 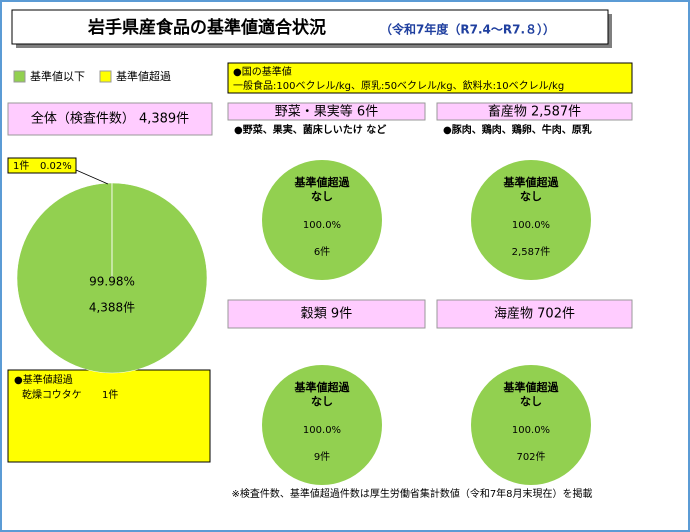 I want to click on count-label: 702件, so click(x=530, y=457).